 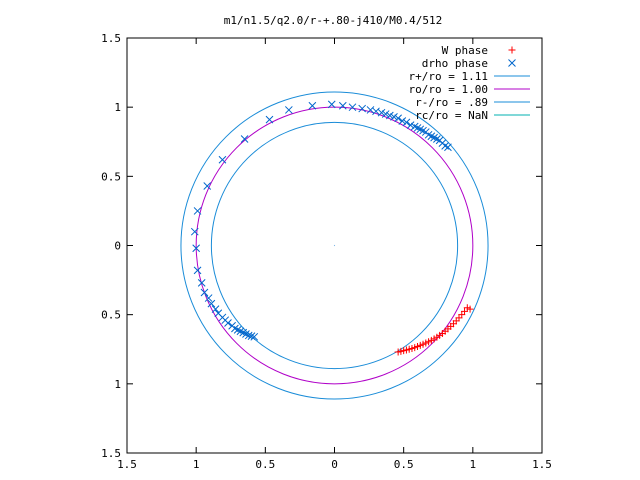 I want to click on legend-label: drho phase, so click(x=455, y=63).